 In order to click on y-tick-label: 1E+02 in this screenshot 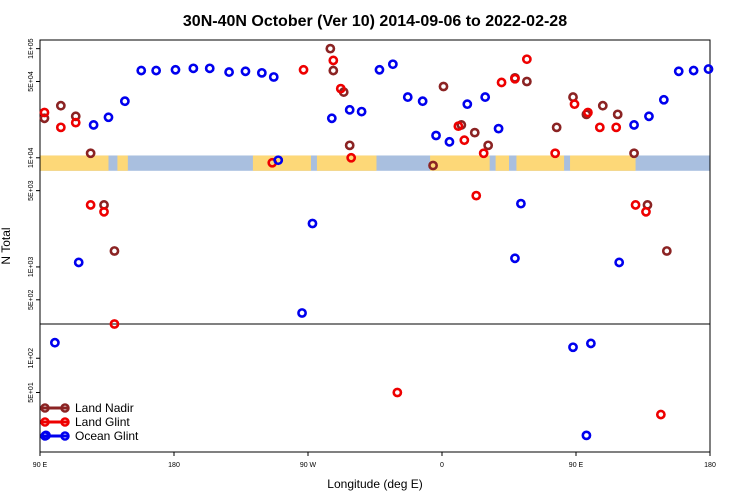, I will do `click(31, 358)`.